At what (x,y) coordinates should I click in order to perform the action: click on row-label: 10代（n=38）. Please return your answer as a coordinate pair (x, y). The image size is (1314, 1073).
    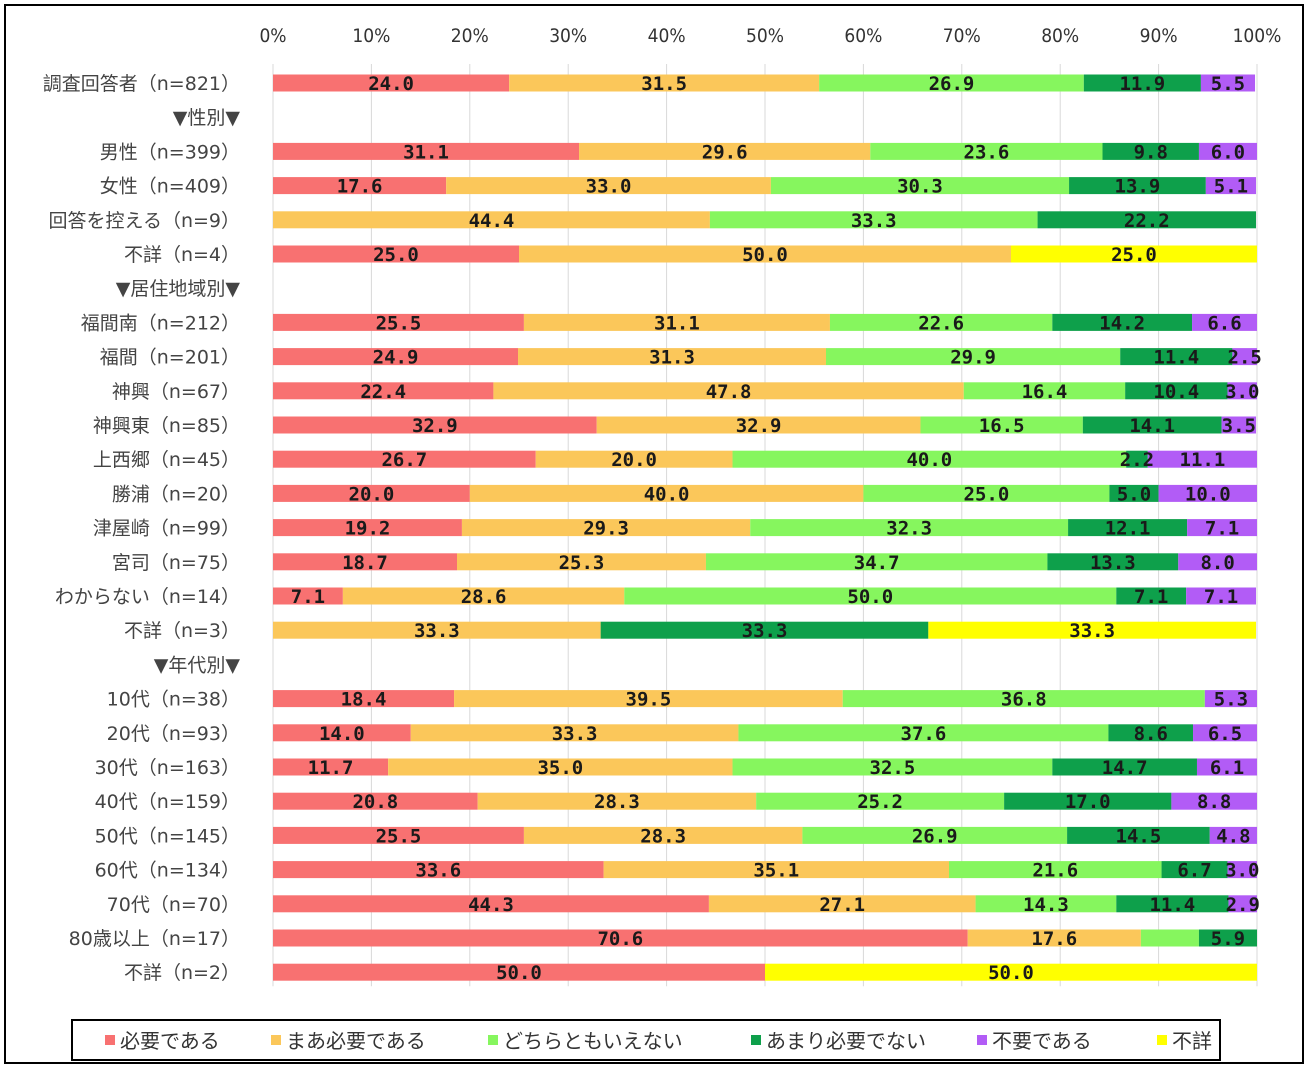
    Looking at the image, I should click on (173, 700).